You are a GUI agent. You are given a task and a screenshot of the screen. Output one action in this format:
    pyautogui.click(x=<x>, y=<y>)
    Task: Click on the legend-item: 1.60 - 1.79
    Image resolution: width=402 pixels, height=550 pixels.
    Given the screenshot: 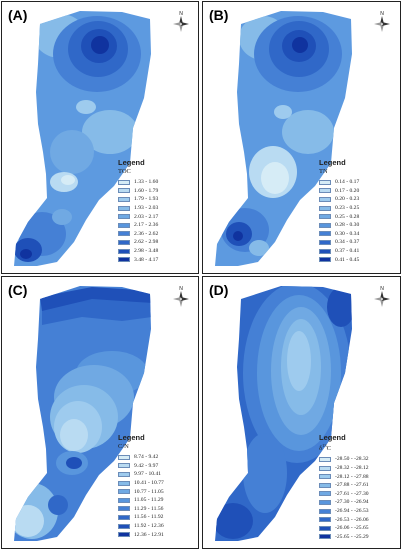 What is the action you would take?
    pyautogui.click(x=138, y=191)
    